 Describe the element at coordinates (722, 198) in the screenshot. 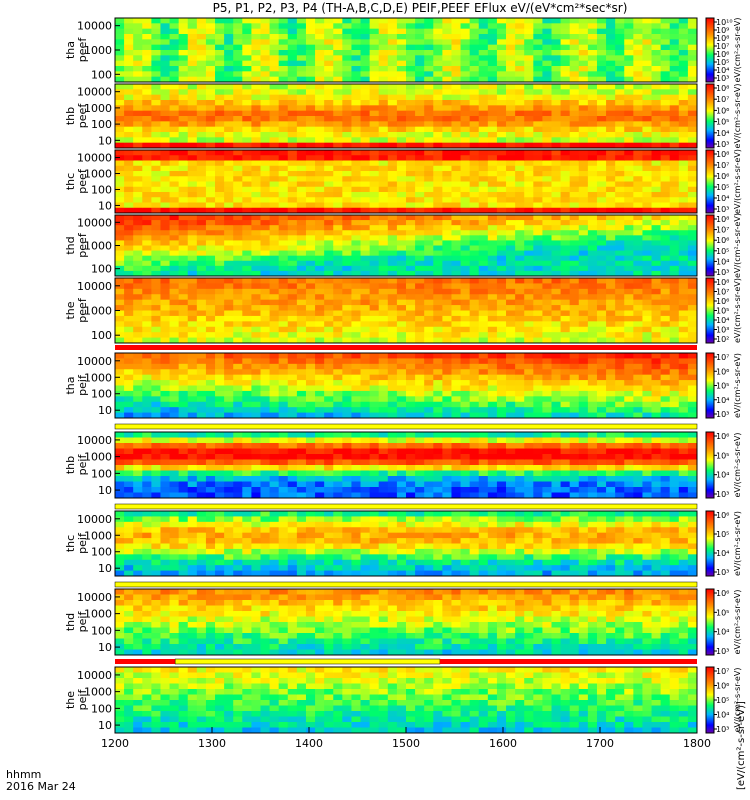

I see `colorbar-tick-label: 10⁴` at that location.